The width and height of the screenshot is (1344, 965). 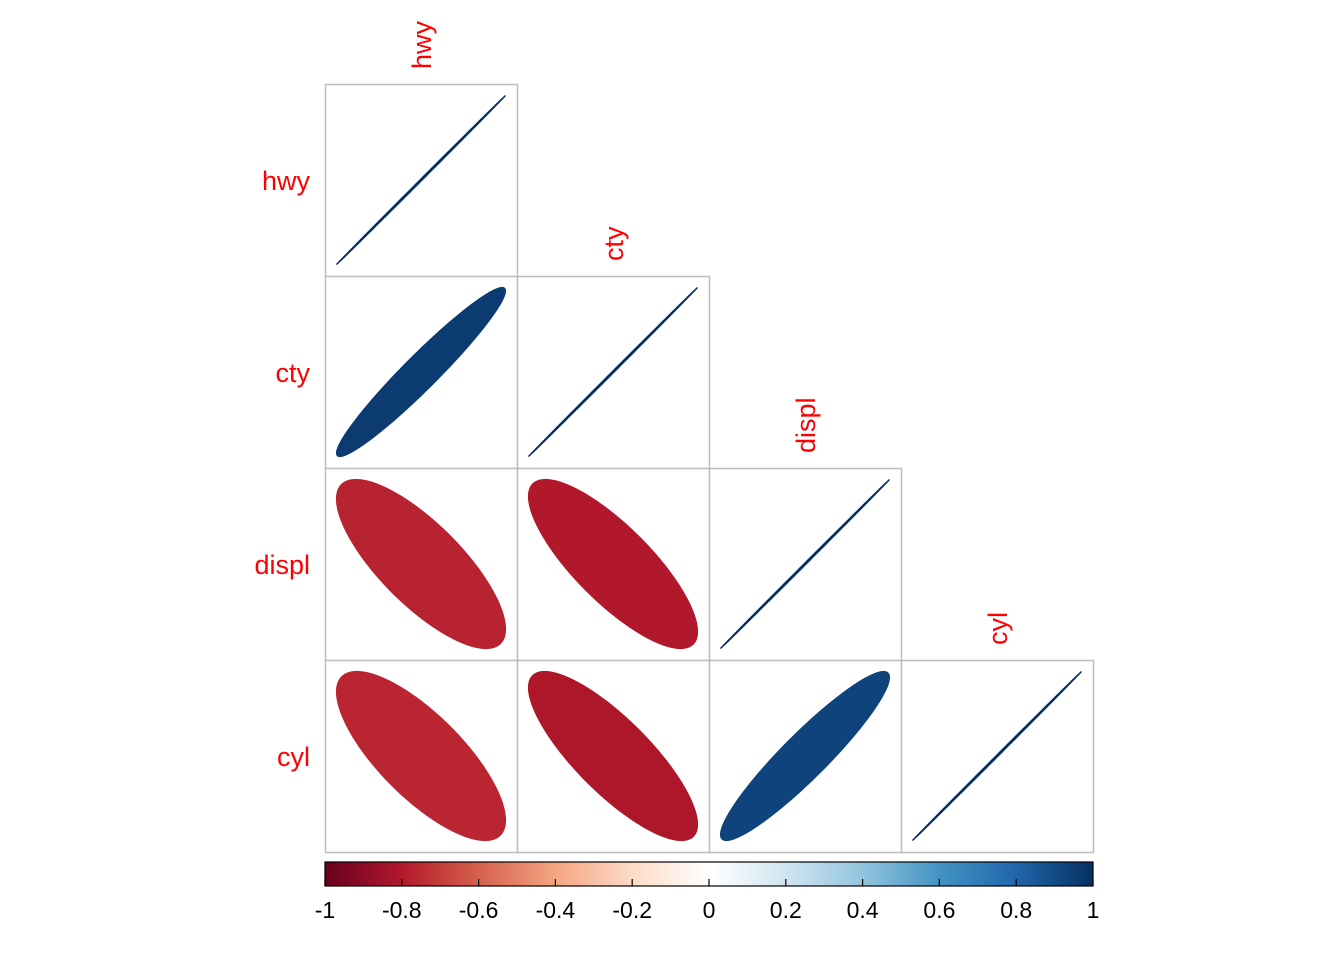 What do you see at coordinates (479, 910) in the screenshot?
I see `colorbar-tick-label: -0.6` at bounding box center [479, 910].